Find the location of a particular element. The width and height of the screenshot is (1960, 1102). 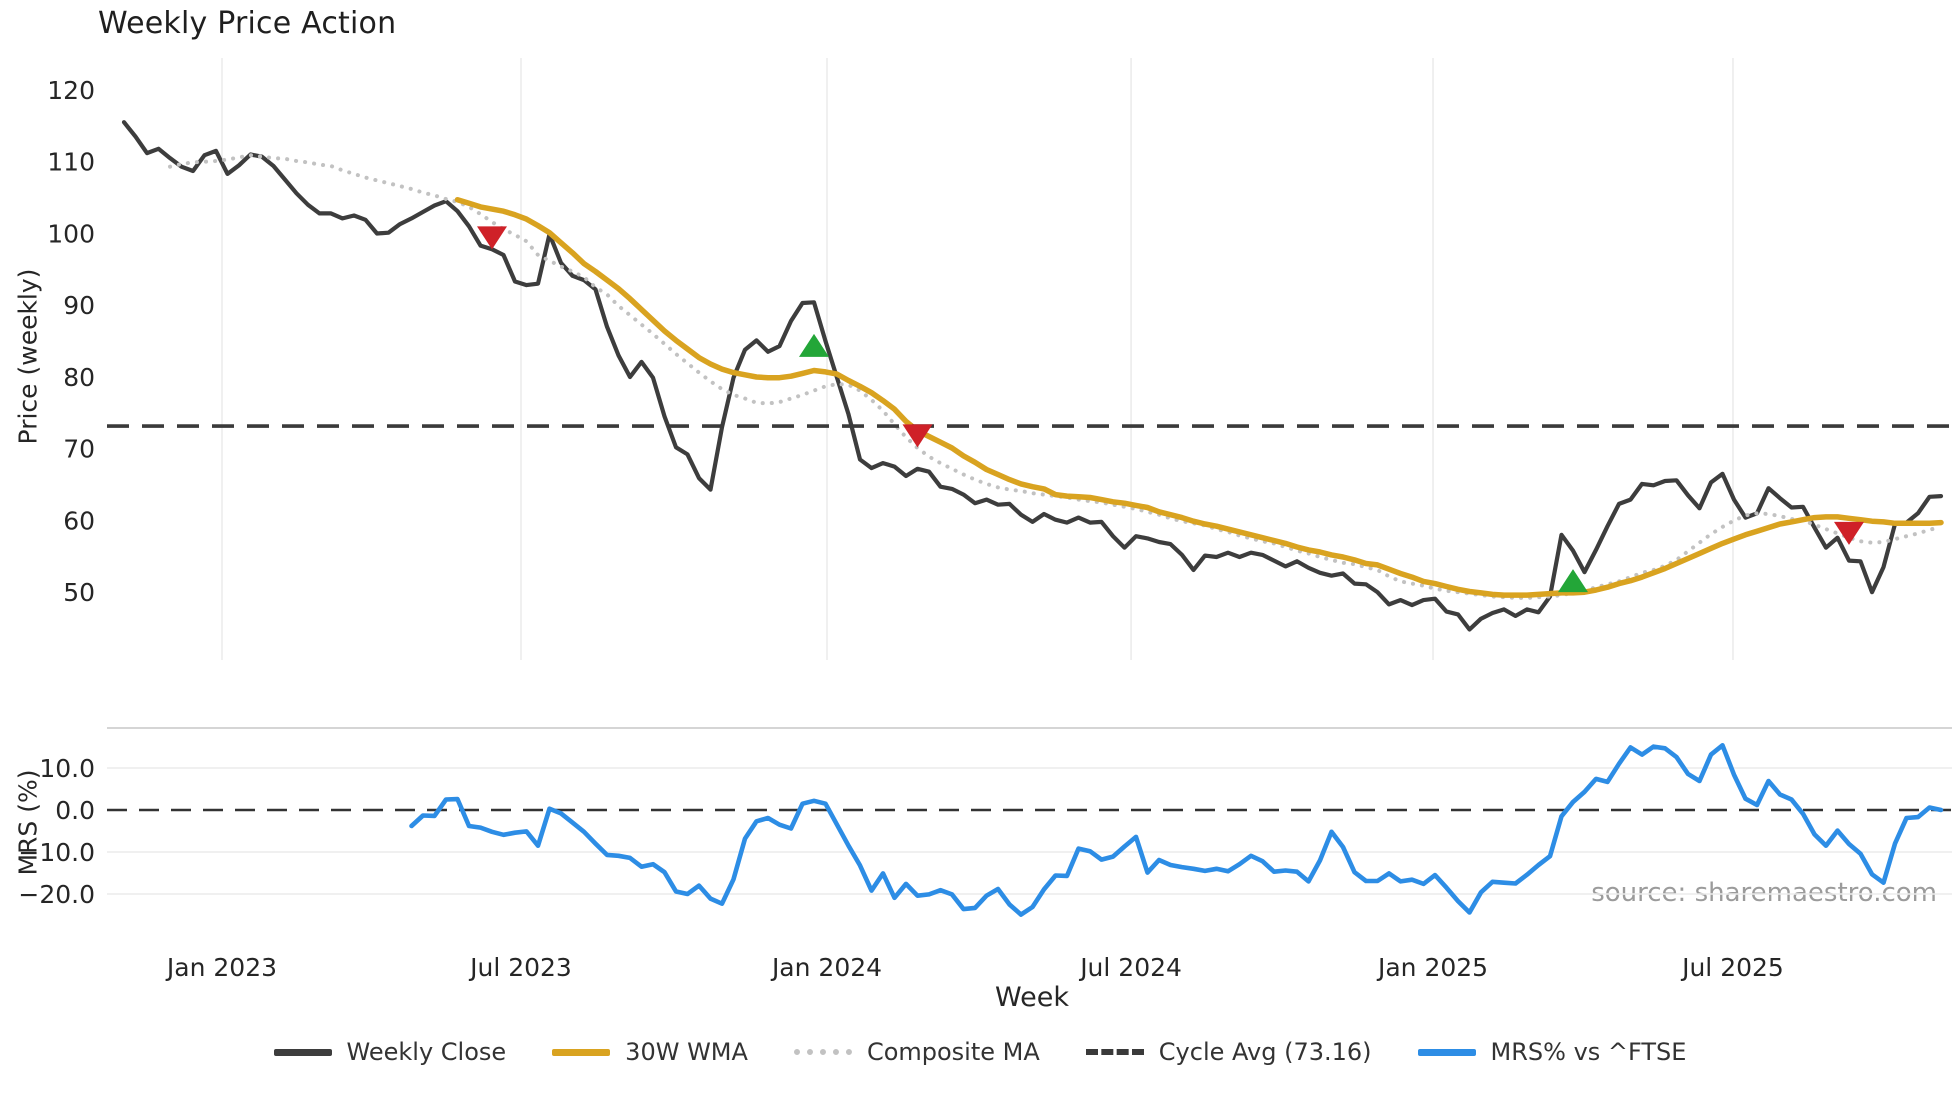

legend-label: 30W WMA is located at coordinates (686, 1052).